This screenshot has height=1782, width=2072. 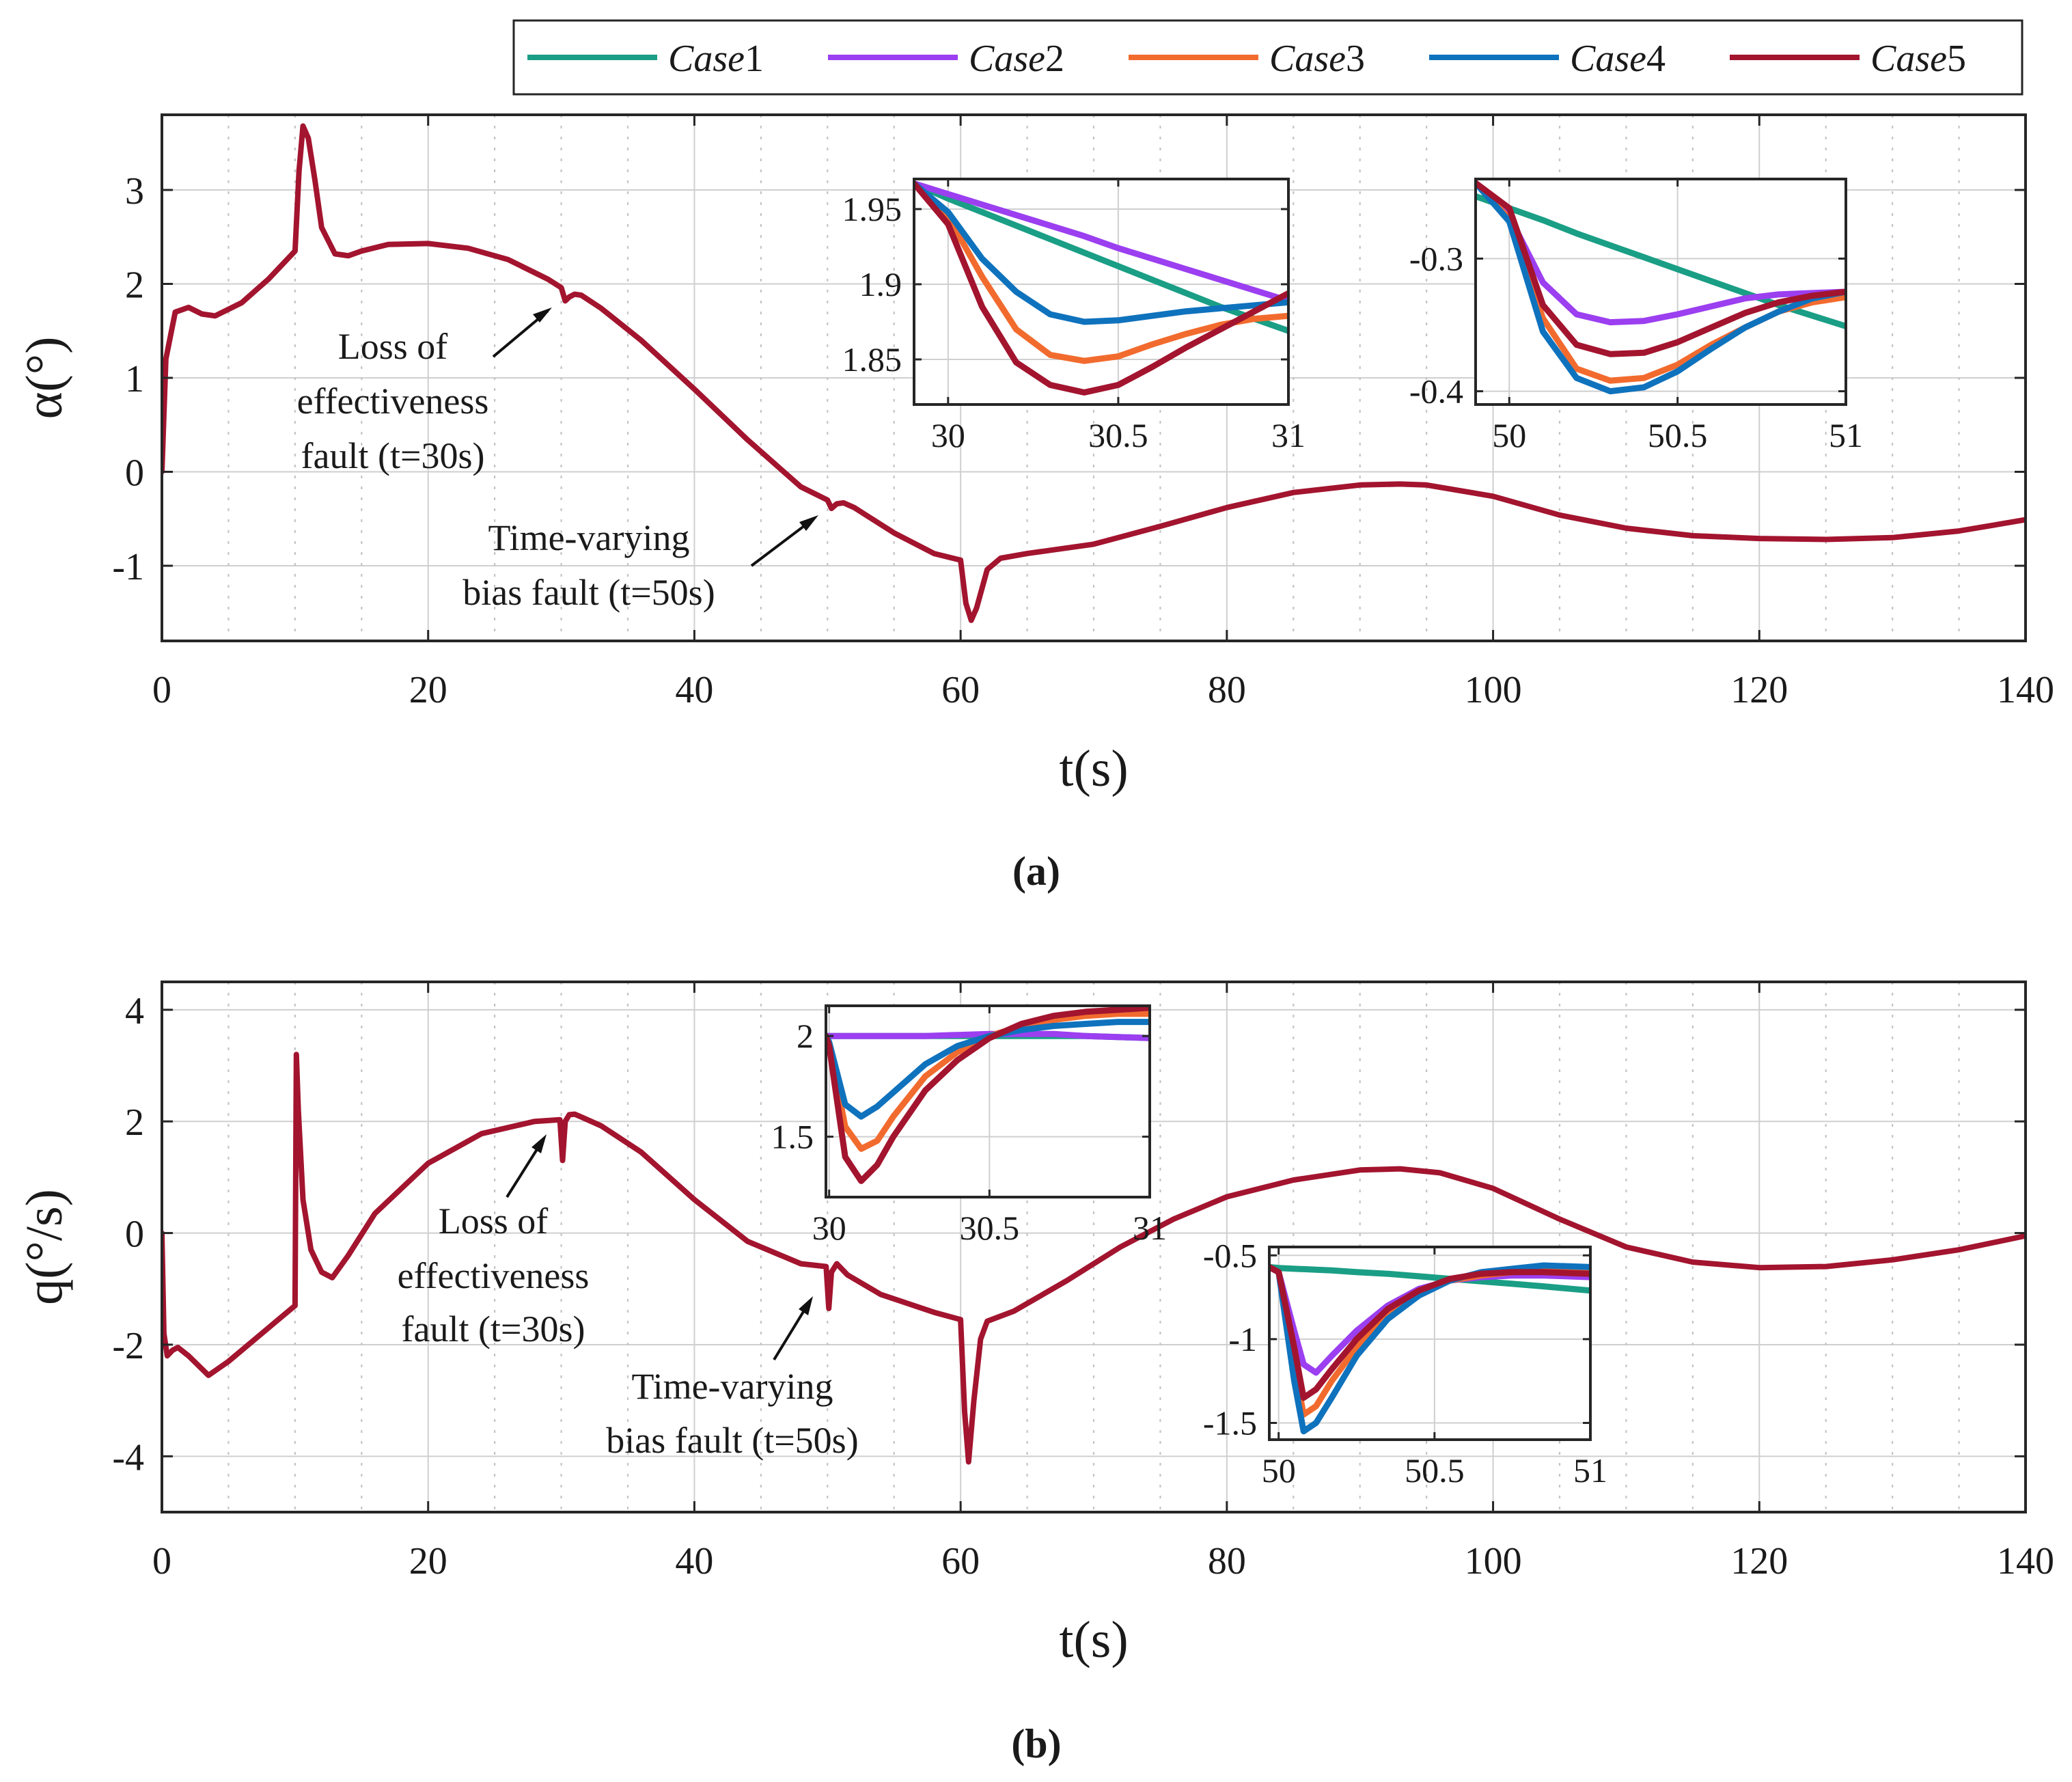 What do you see at coordinates (1227, 690) in the screenshot?
I see `panel-a-xtick-label: 80` at bounding box center [1227, 690].